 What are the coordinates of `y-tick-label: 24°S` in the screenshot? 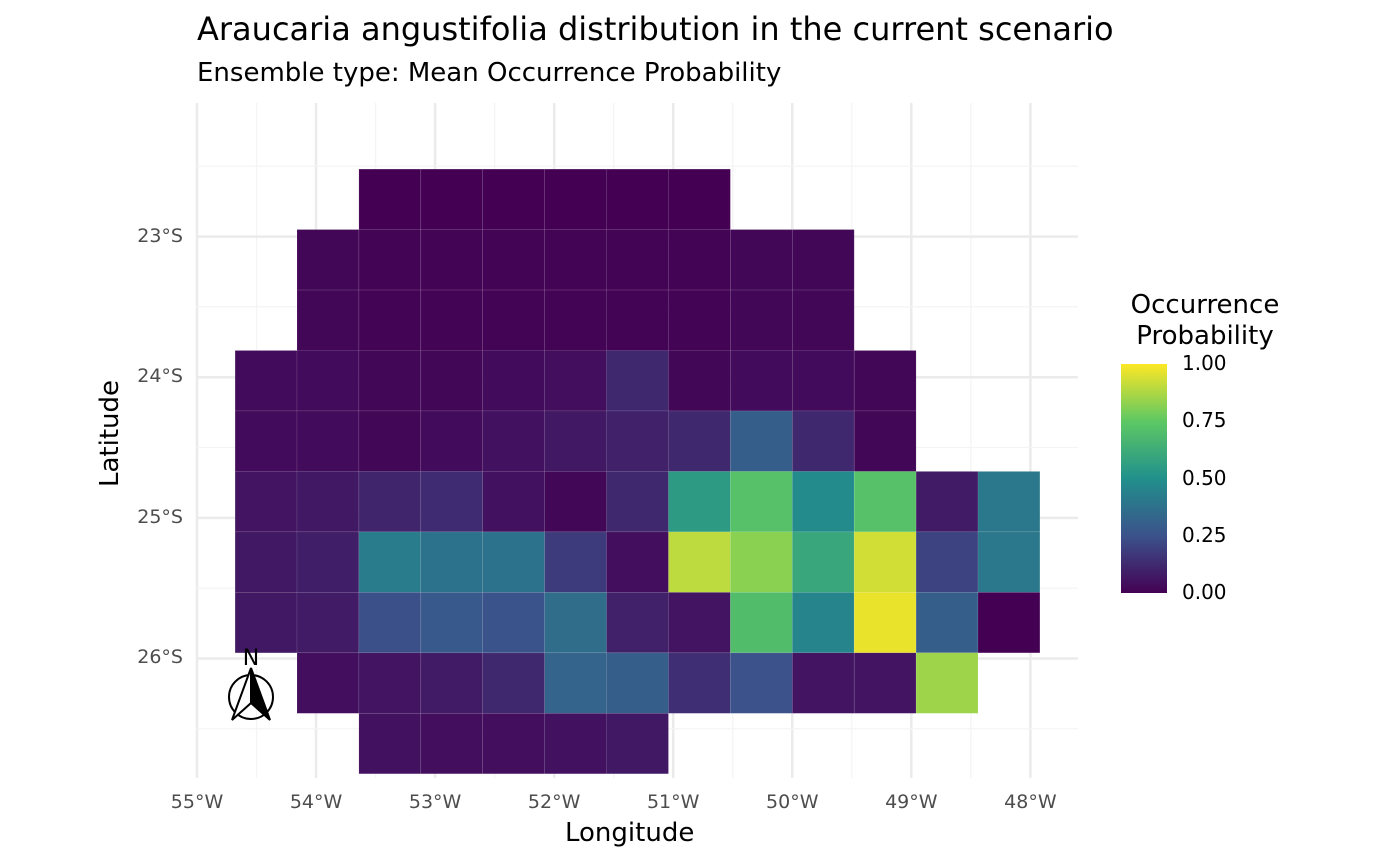 It's located at (160, 376).